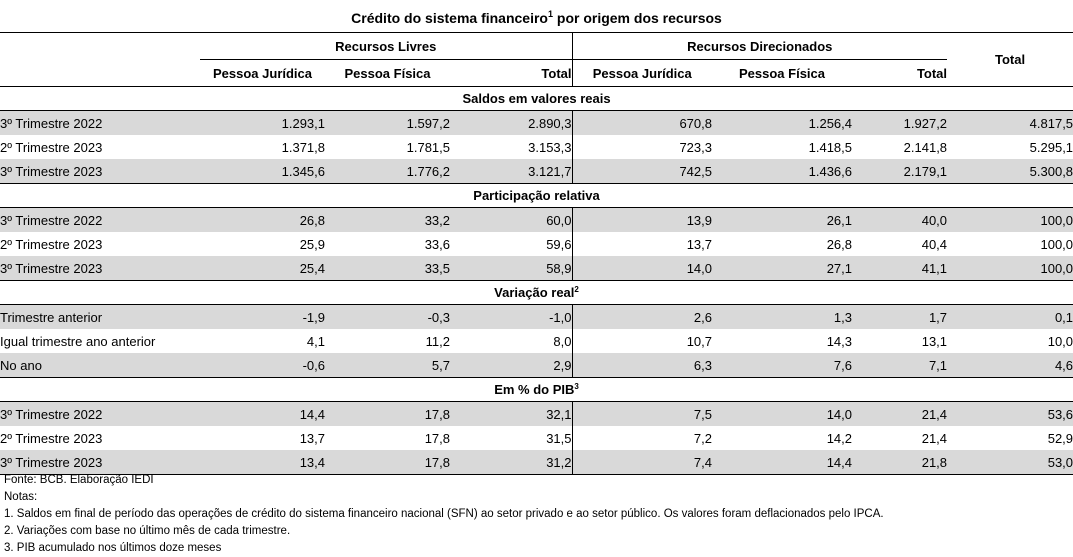  Describe the element at coordinates (900, 73) in the screenshot. I see `col-header-total-direcionados: Total` at that location.